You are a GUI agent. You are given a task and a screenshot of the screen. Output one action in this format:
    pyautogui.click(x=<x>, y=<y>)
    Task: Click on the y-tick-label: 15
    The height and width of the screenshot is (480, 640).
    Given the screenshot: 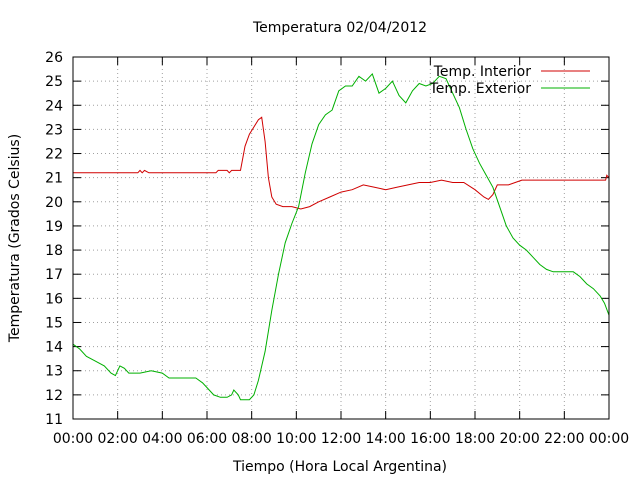 What is the action you would take?
    pyautogui.click(x=54, y=323)
    